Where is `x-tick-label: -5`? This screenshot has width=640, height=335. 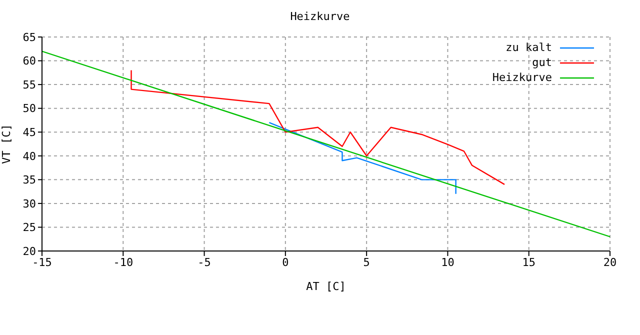
x-tick-label: -5 is located at coordinates (204, 262).